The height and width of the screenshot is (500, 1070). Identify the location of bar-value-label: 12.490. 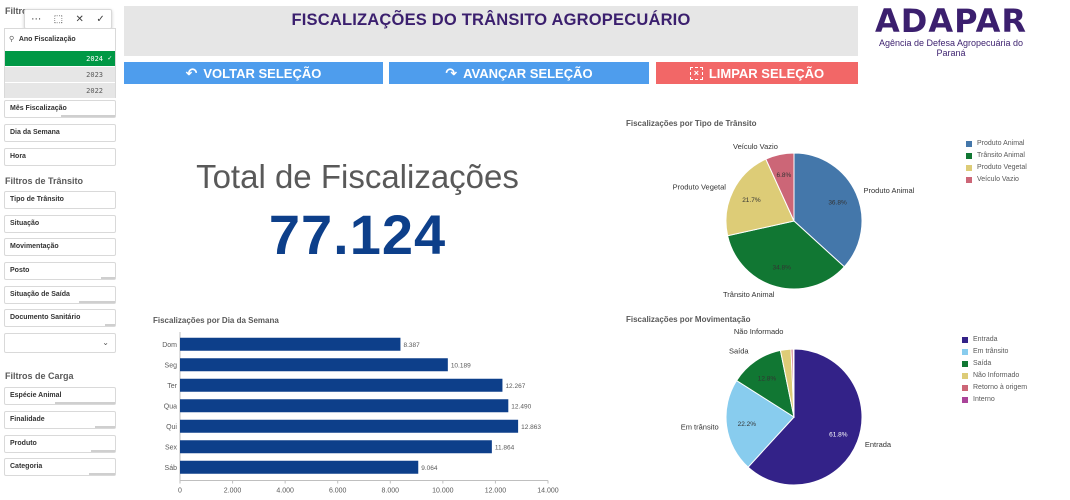
(521, 406).